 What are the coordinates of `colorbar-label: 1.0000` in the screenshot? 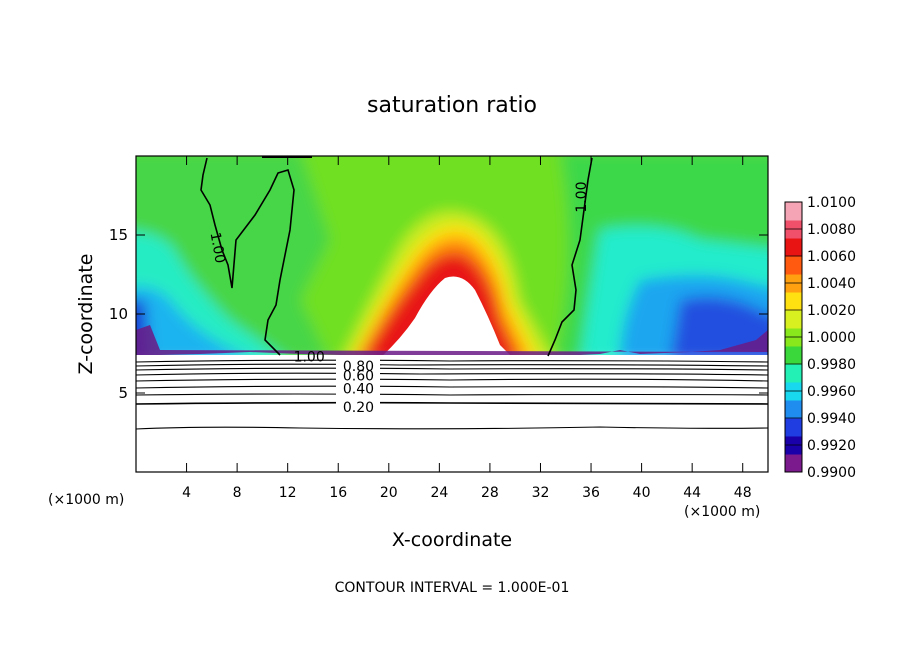 It's located at (831, 338).